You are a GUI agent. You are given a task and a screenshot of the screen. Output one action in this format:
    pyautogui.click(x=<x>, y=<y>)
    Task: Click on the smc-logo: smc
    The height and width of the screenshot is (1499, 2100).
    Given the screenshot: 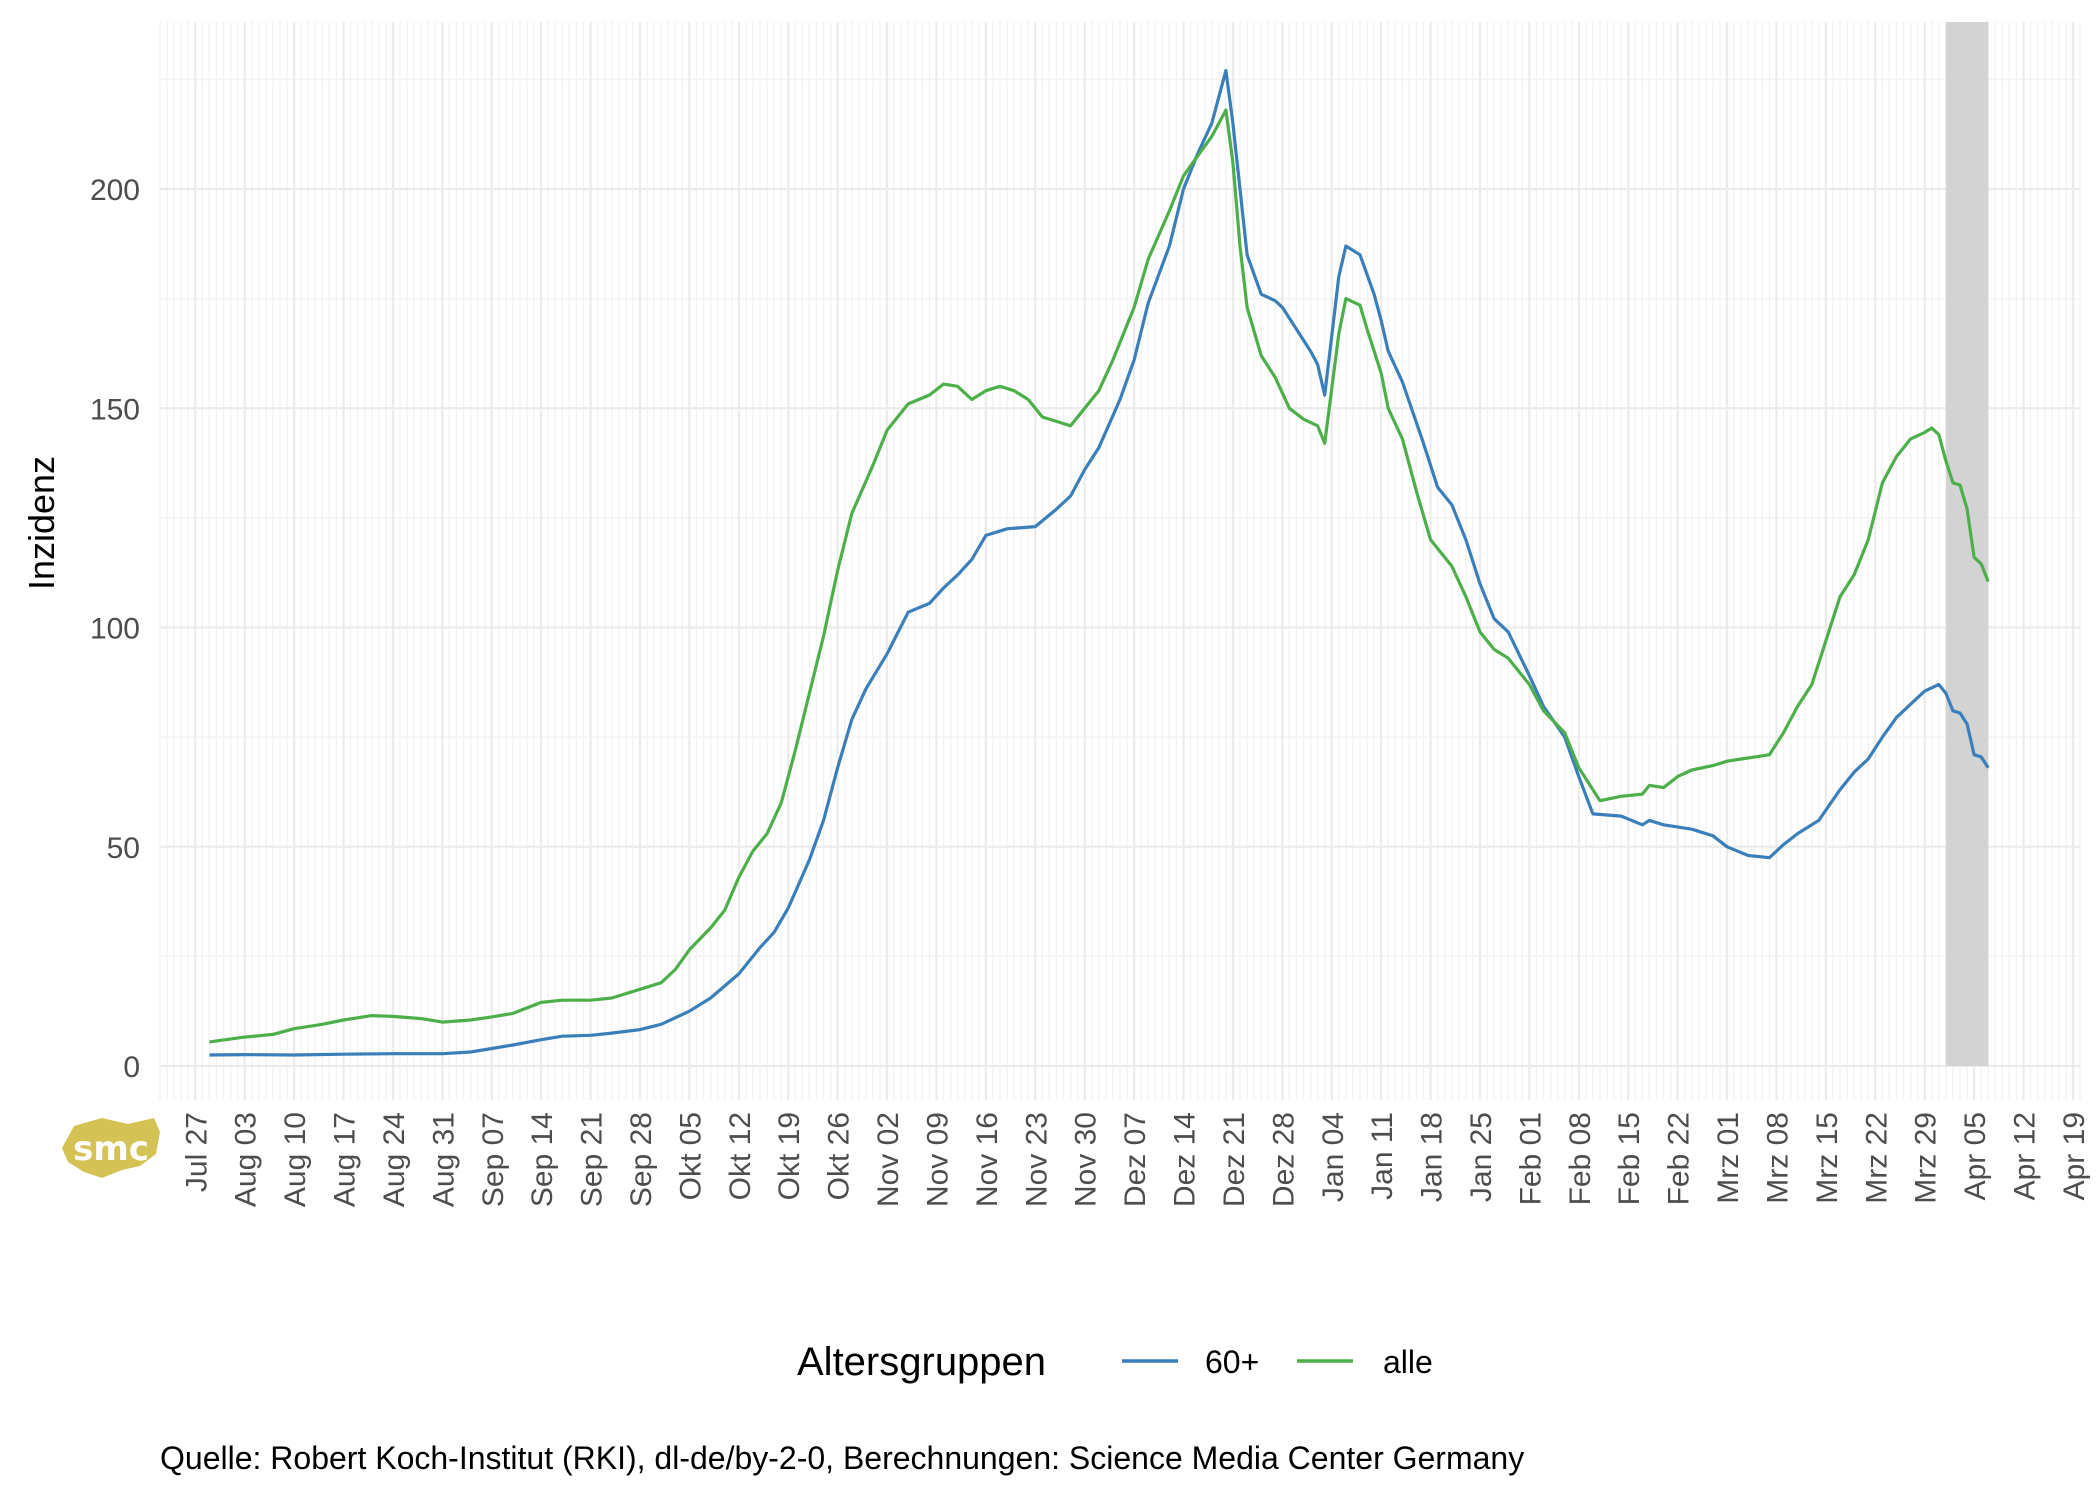 What is the action you would take?
    pyautogui.click(x=111, y=1148)
    